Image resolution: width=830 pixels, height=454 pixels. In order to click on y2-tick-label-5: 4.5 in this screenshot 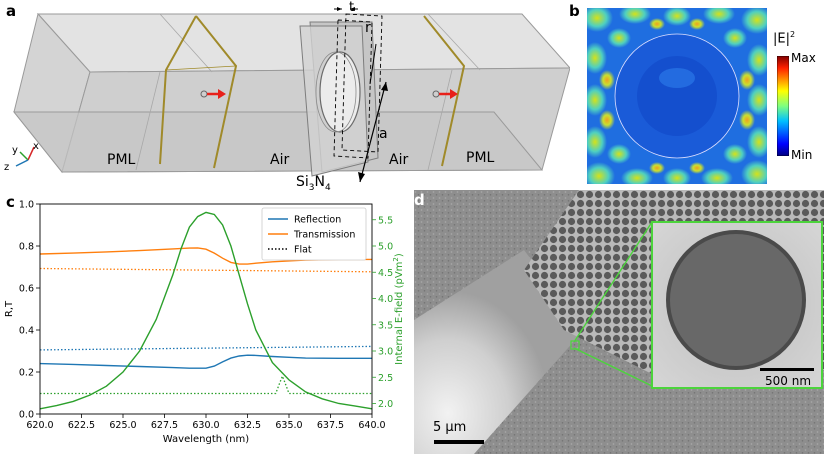, I will do `click(385, 273)`.